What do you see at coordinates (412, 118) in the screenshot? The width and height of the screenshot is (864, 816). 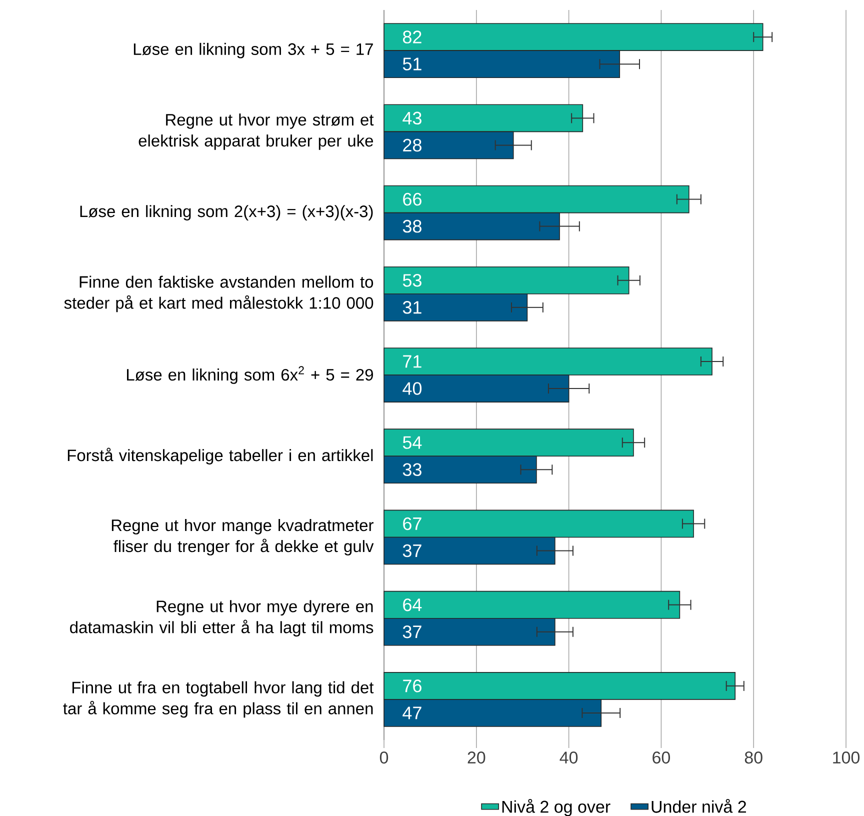 I see `data-label: 43` at bounding box center [412, 118].